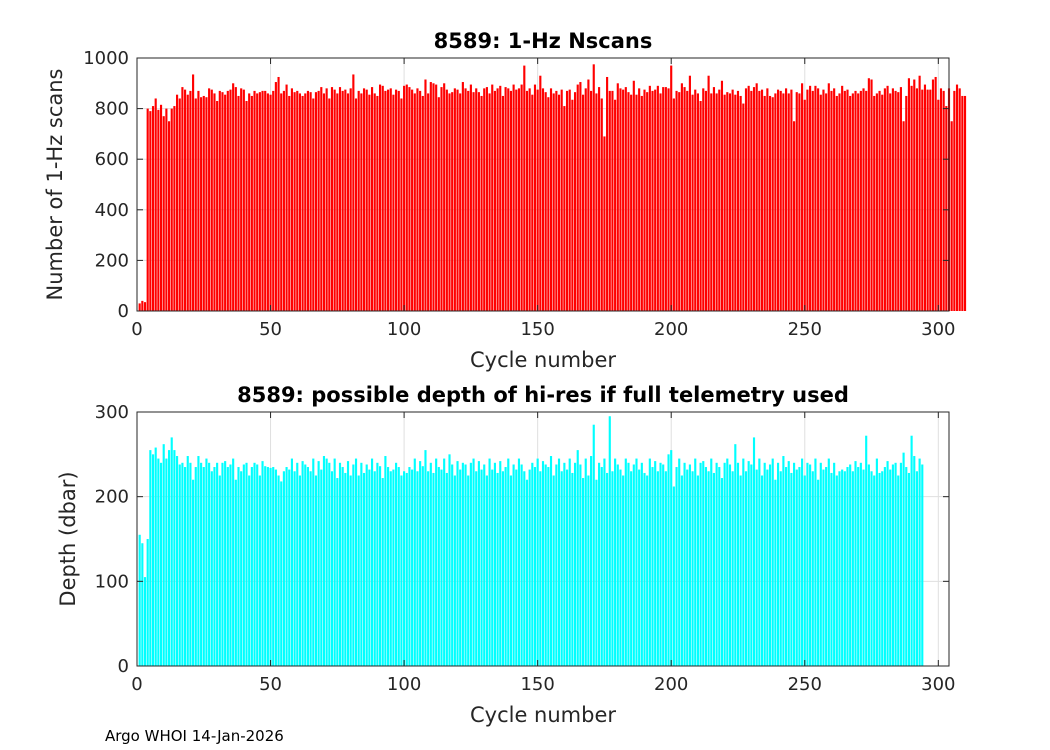  Describe the element at coordinates (136, 684) in the screenshot. I see `depth-xtick-label: 0` at that location.